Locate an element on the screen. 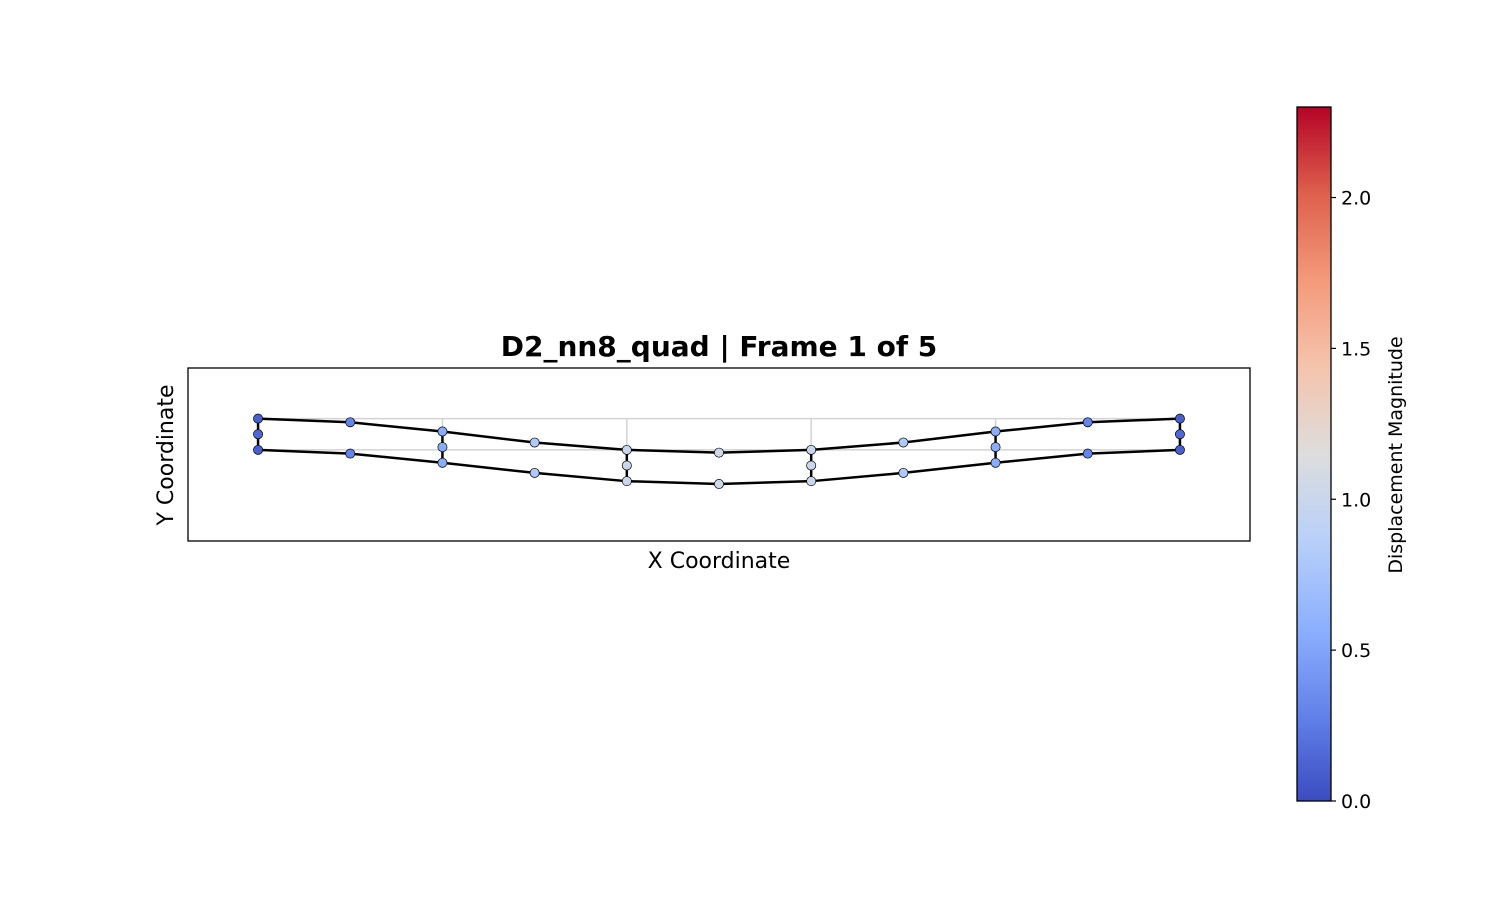  colorbar-border is located at coordinates (1314, 454).